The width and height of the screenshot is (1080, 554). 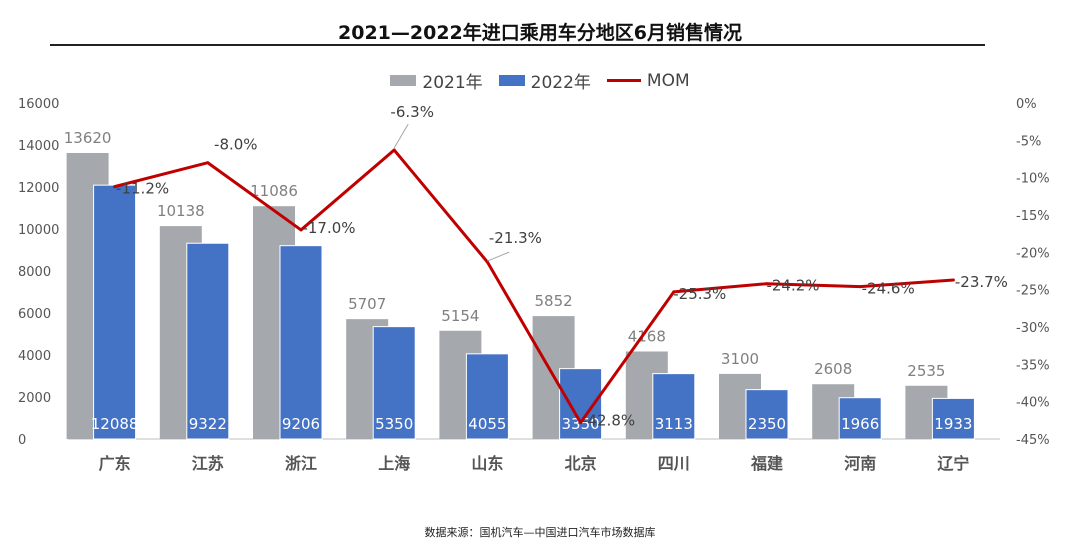 I want to click on chart-title: 2021—2022年进口乘用车分地区6月销售情况, so click(x=540, y=33).